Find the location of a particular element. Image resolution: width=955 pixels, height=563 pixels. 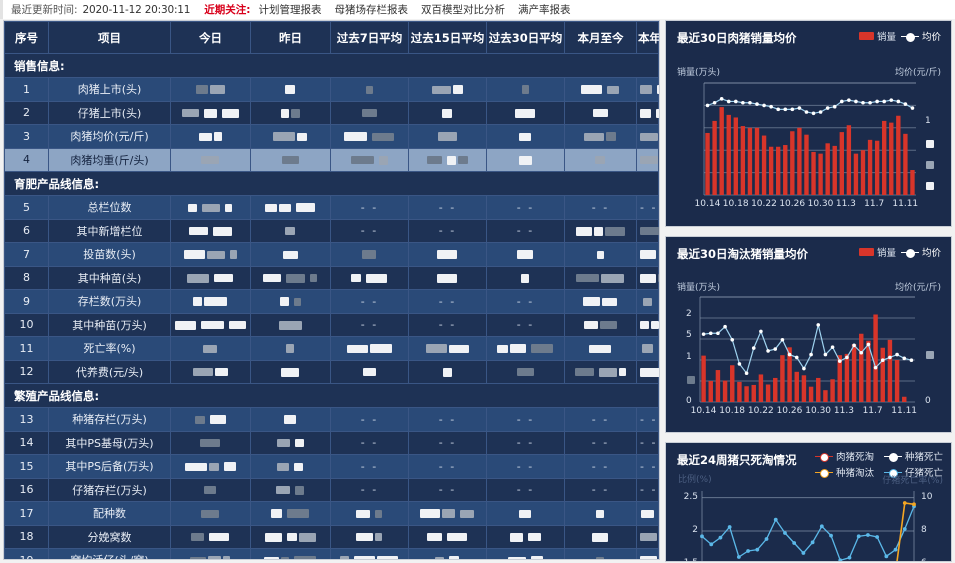

quick-link-model-compare: 双百模型对比分析 is located at coordinates (462, 10).